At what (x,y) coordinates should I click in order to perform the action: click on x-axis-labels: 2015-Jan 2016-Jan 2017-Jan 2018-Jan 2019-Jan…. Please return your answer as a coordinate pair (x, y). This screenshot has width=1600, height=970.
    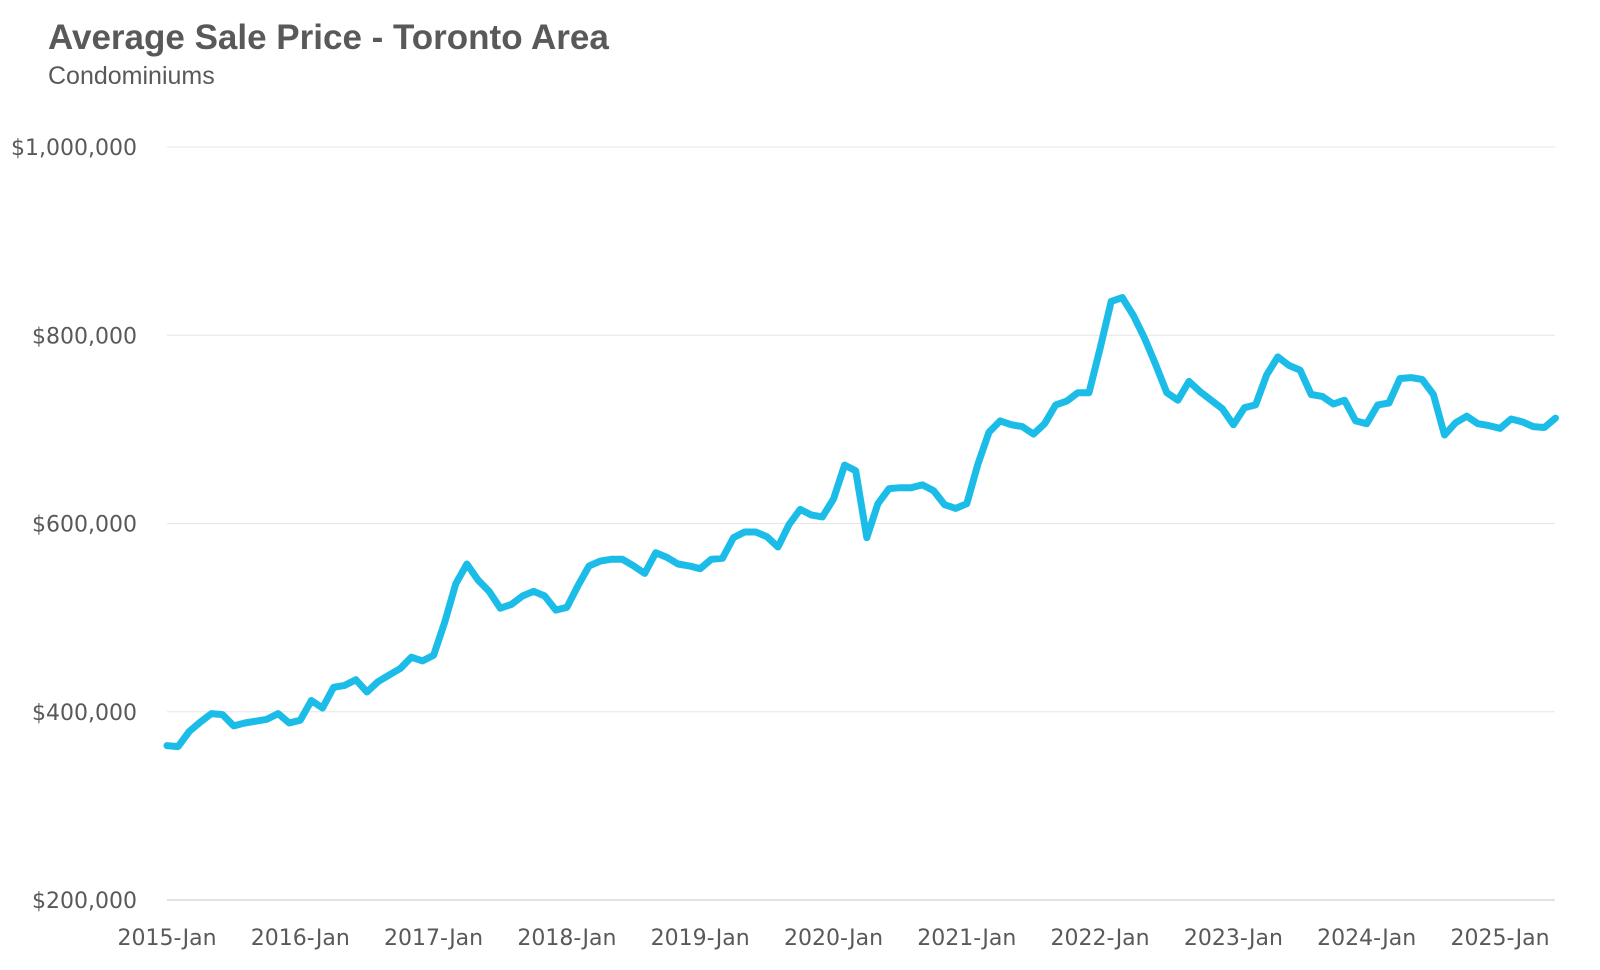
    Looking at the image, I should click on (833, 938).